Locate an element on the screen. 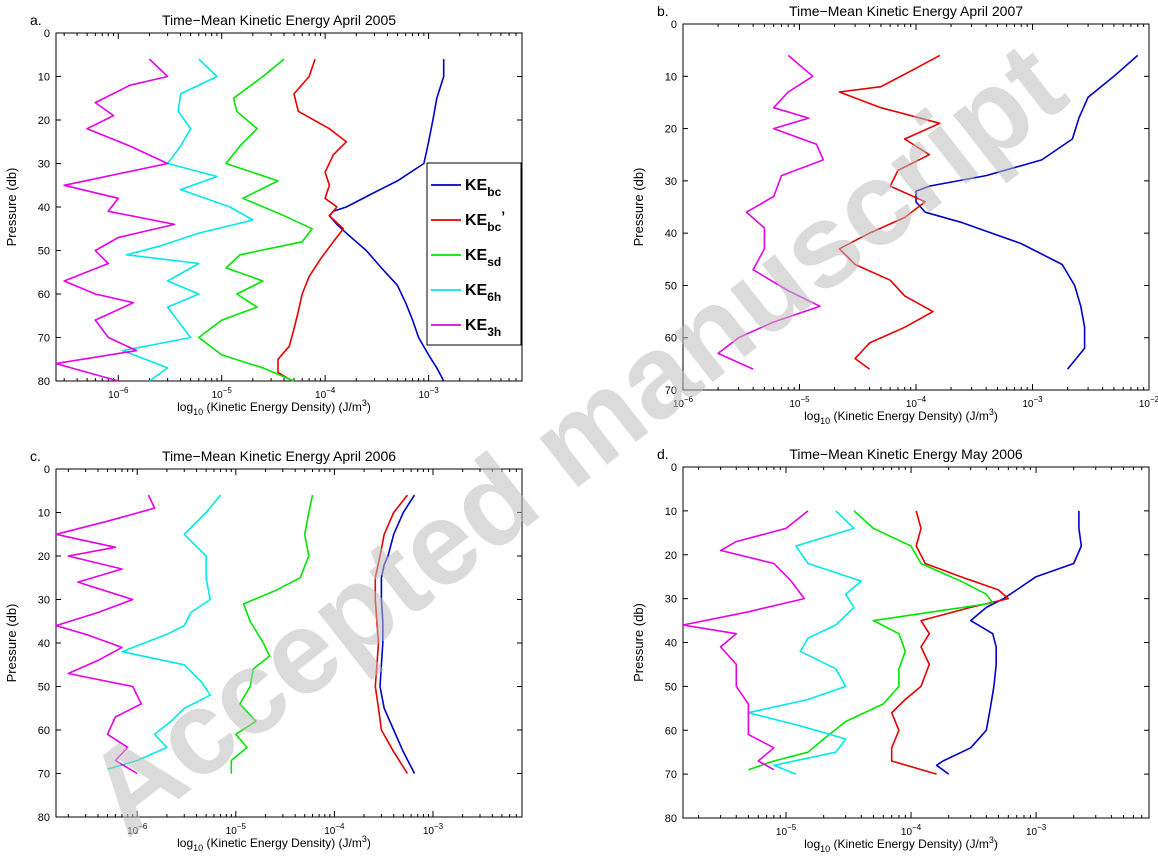 The image size is (1158, 868). x-tick-label: 10⁻² is located at coordinates (1148, 402).